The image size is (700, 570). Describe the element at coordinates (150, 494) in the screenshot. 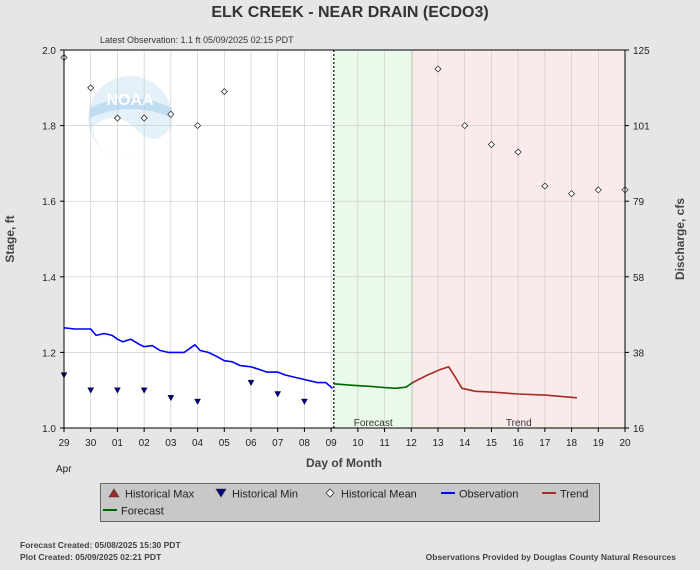

I see `legend-item-historical-max: Historical Max` at that location.